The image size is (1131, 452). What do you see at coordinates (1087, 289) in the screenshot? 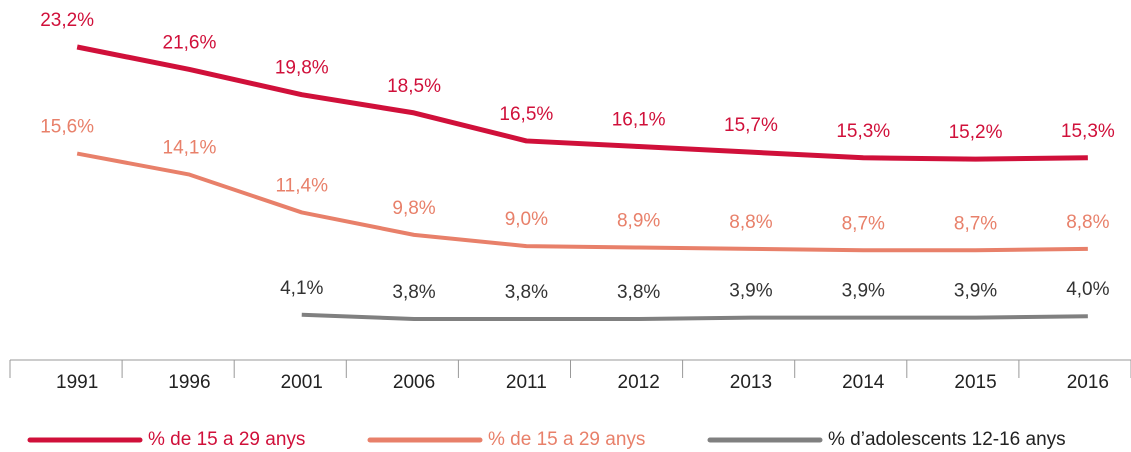
I see `data-label: 4,0%` at bounding box center [1087, 289].